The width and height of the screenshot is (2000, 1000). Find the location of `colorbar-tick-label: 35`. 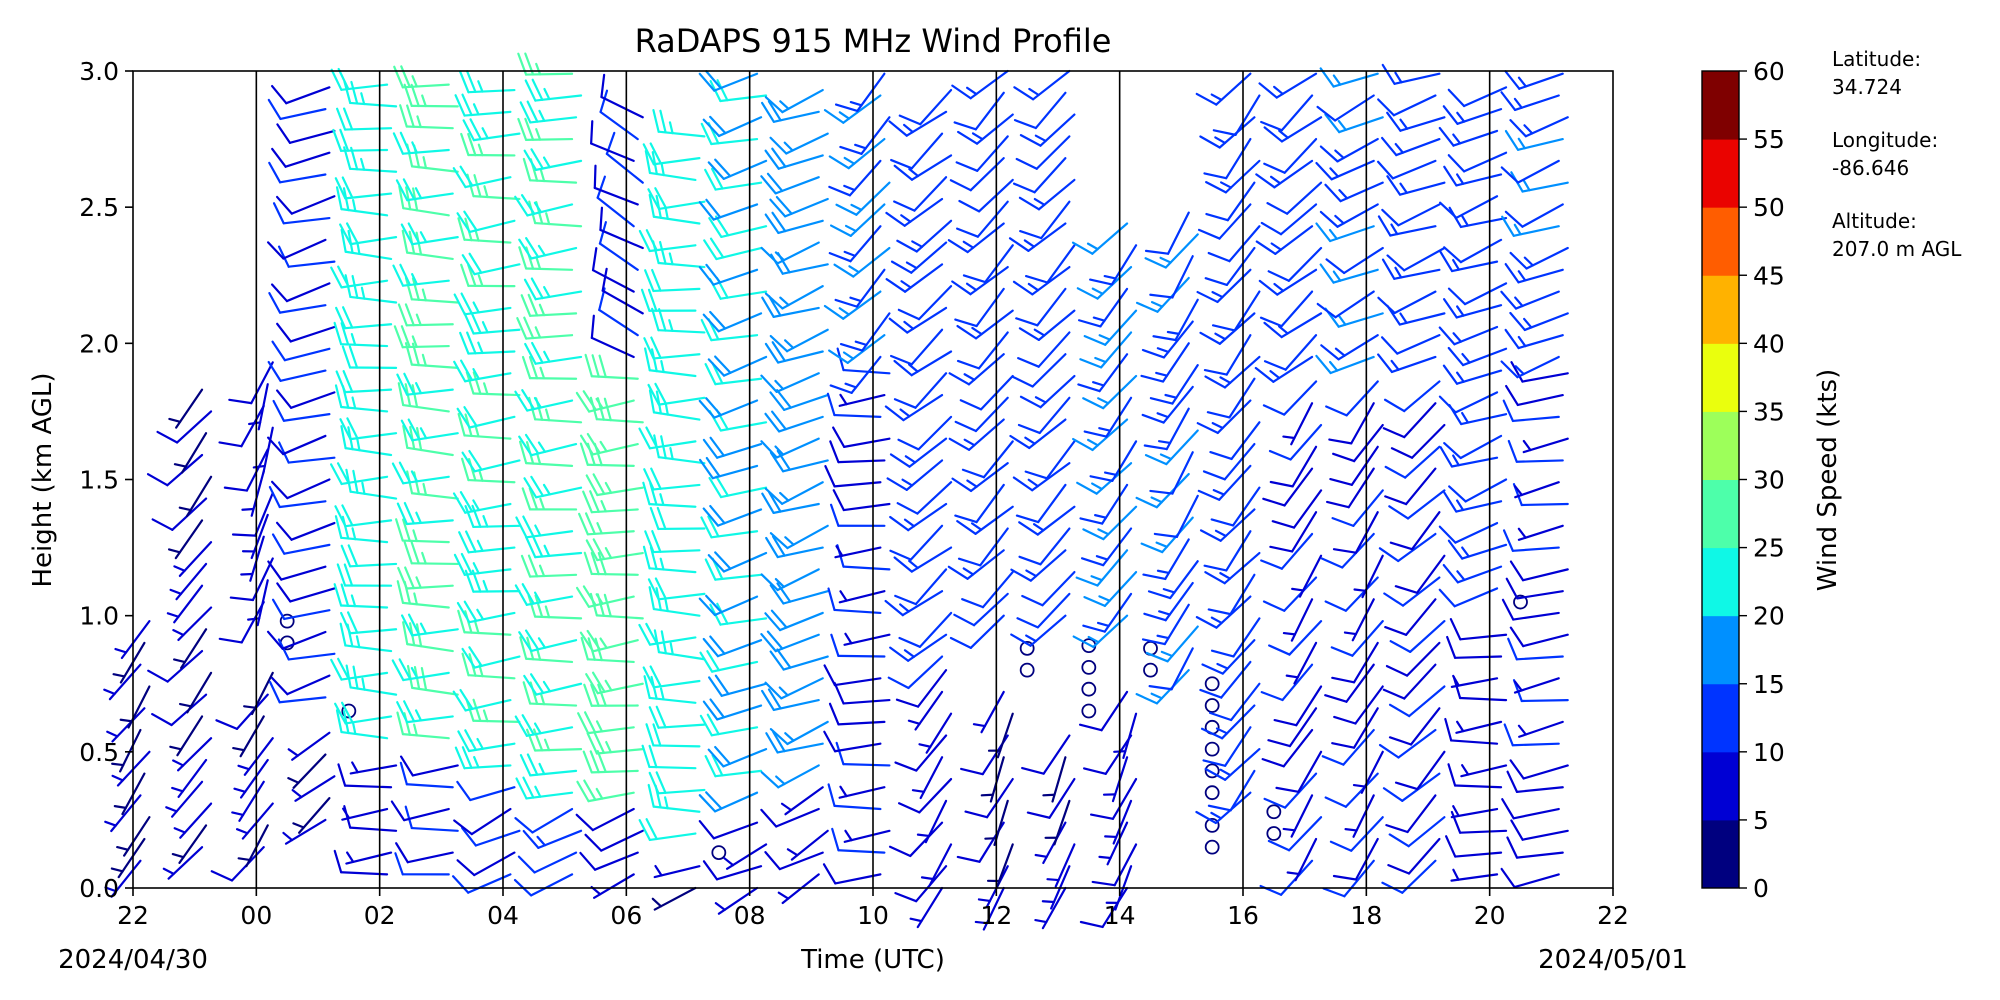

colorbar-tick-label: 35 is located at coordinates (1769, 411).